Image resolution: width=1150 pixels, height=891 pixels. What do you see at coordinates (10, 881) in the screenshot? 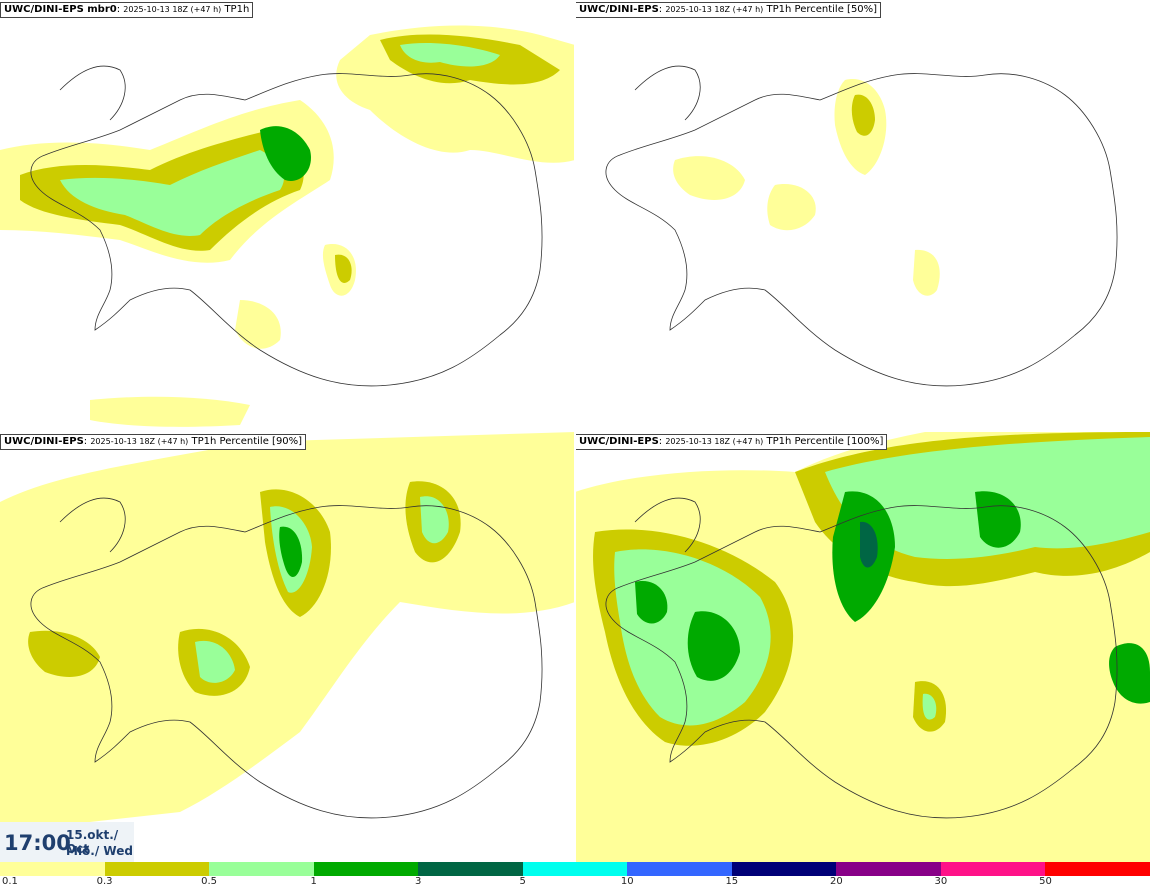
I see `colorbar-label: 0.1` at bounding box center [10, 881].